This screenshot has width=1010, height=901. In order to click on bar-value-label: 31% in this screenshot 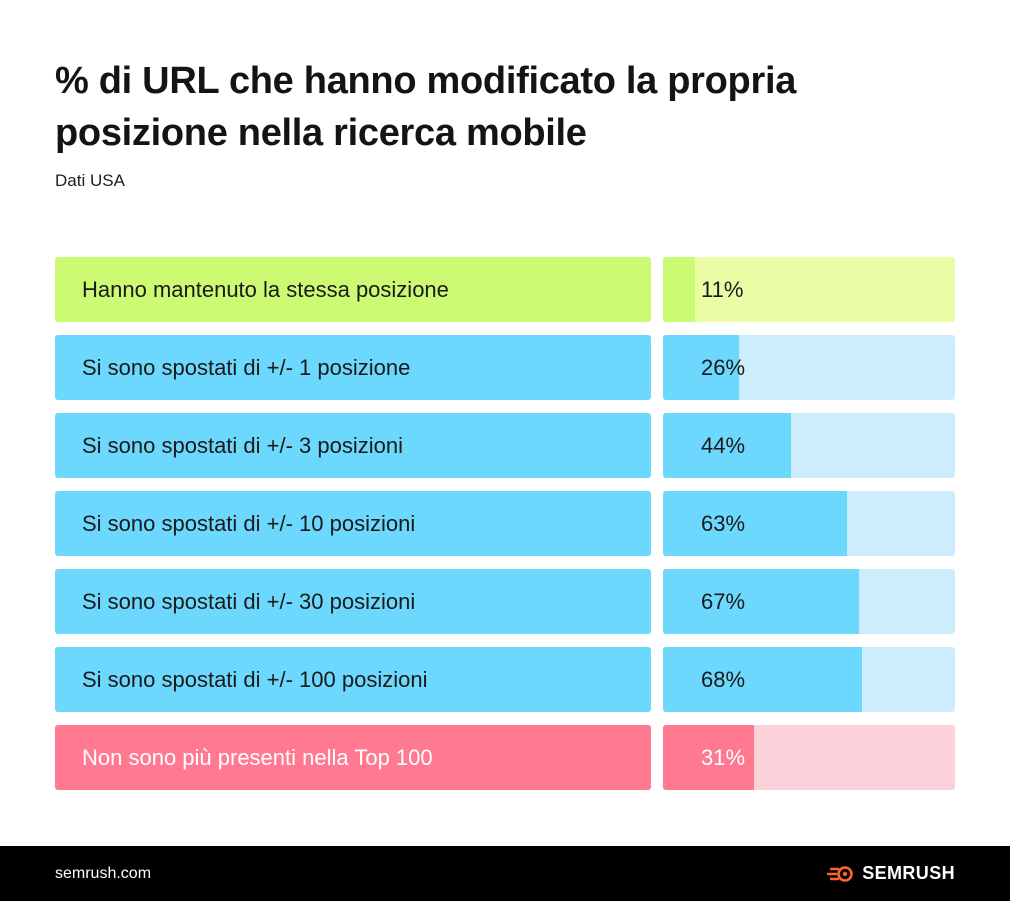, I will do `click(723, 757)`.